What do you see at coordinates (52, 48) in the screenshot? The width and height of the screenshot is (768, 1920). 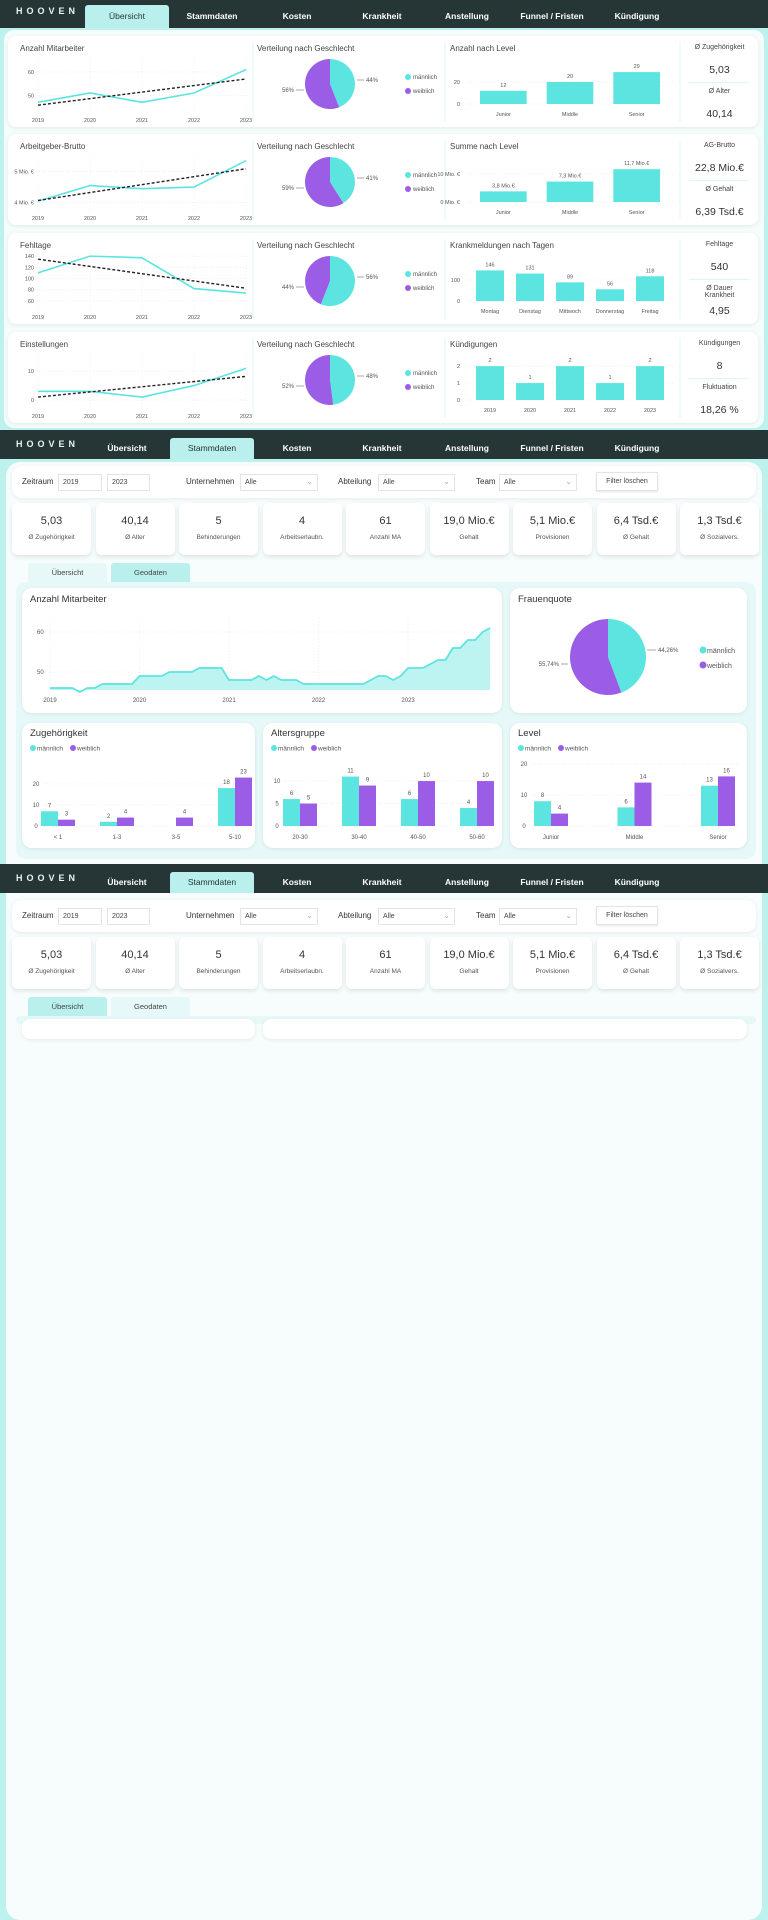 I see `line-chart-title: Anzahl Mitarbeiter` at bounding box center [52, 48].